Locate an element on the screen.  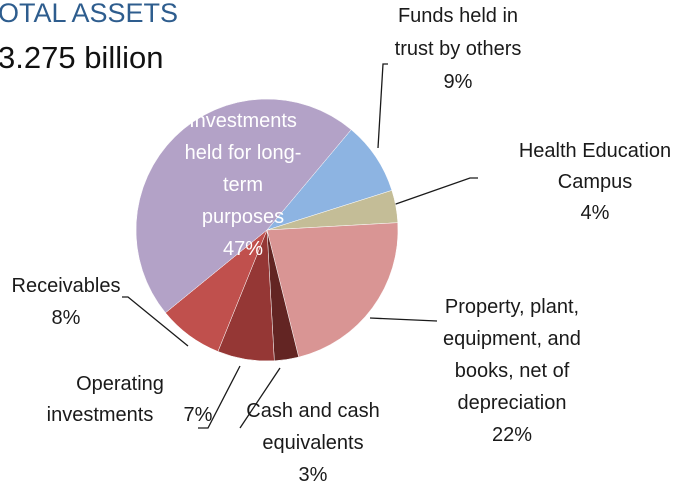
slice-label: Funds held in trust by others is located at coordinates (458, 32).